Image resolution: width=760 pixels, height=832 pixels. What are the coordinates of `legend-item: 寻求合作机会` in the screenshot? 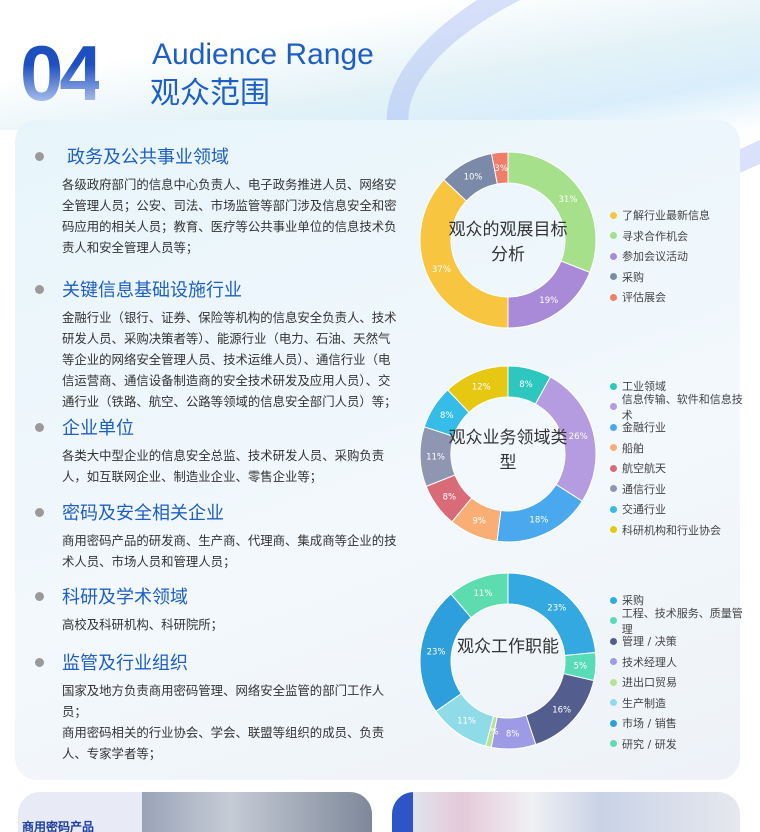 It's located at (660, 236).